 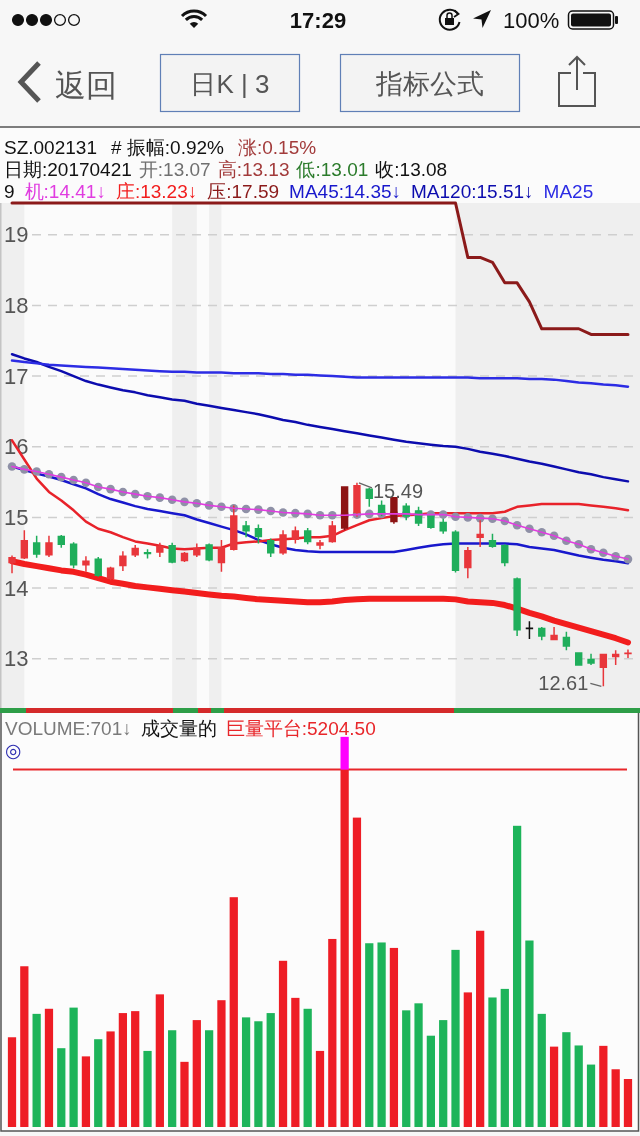 I want to click on annotation: 收:13.08, so click(x=411, y=169).